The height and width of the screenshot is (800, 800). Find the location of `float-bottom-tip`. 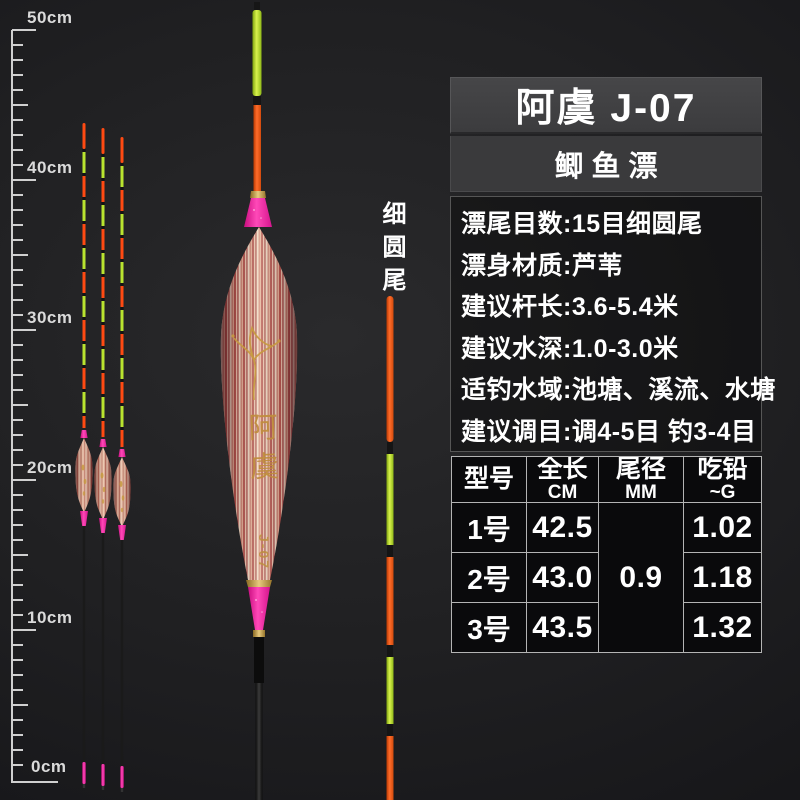

float-bottom-tip is located at coordinates (103, 788).